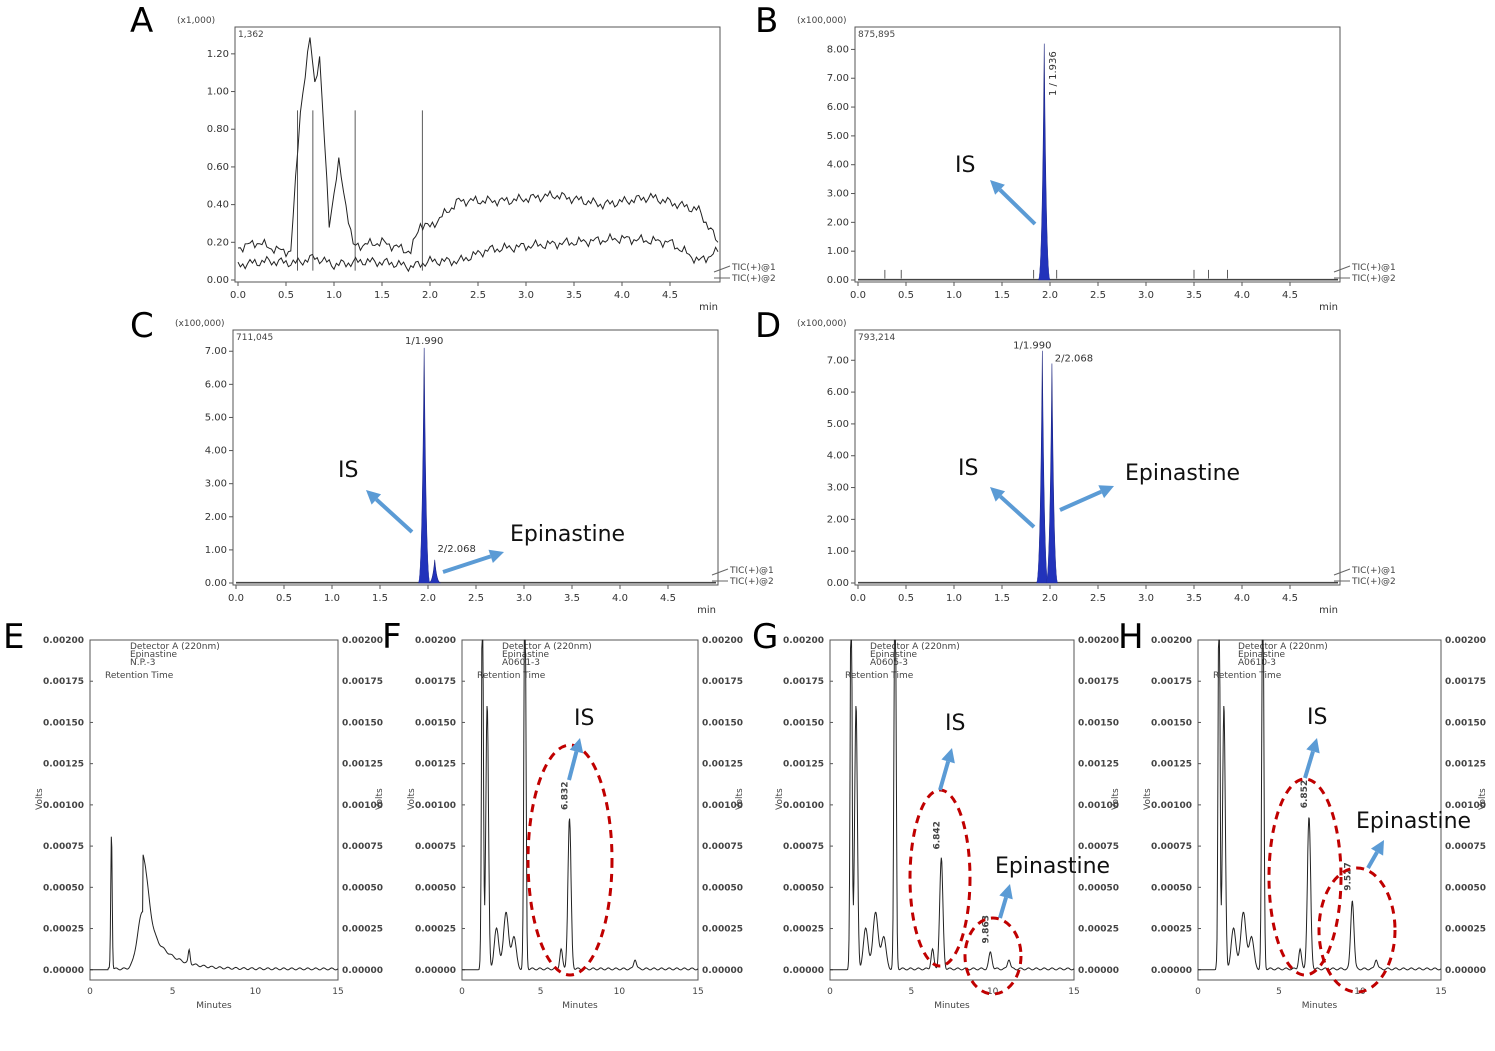  I want to click on y-tick-label: 8.00, so click(838, 49).